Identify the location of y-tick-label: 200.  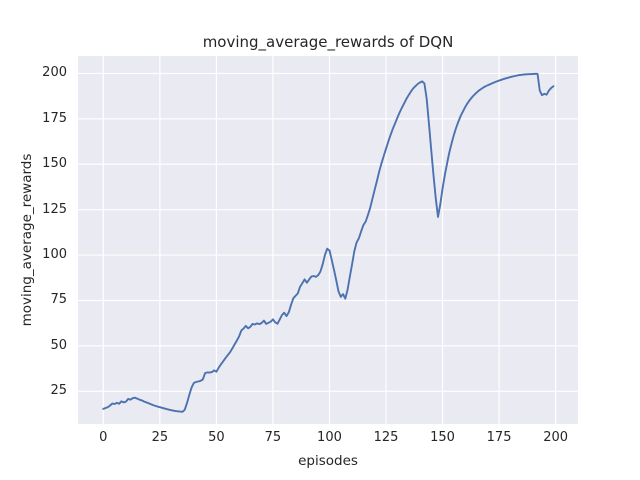
(54, 73).